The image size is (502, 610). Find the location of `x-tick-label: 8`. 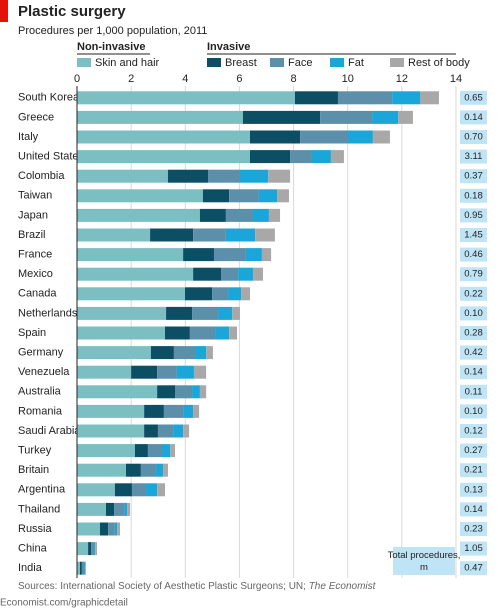

x-tick-label: 8 is located at coordinates (294, 79).